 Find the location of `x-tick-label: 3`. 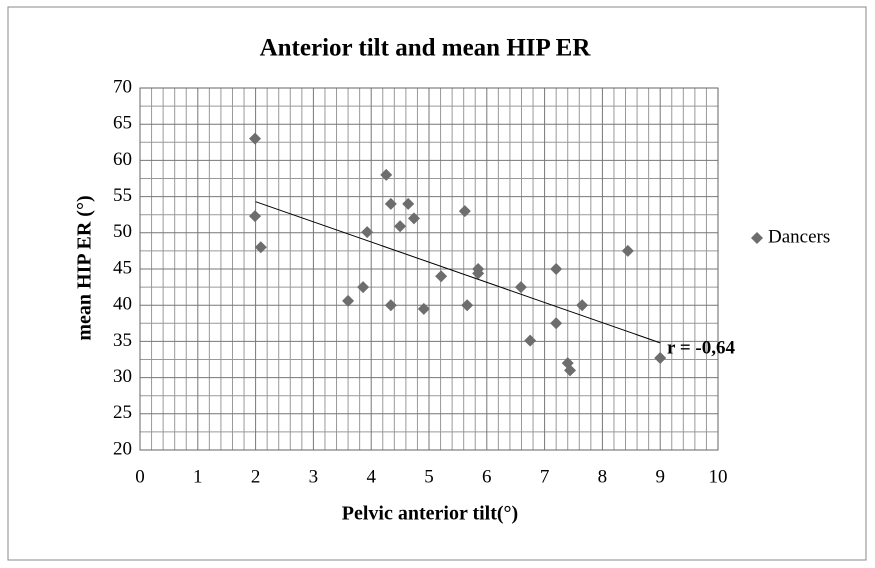

x-tick-label: 3 is located at coordinates (314, 476).